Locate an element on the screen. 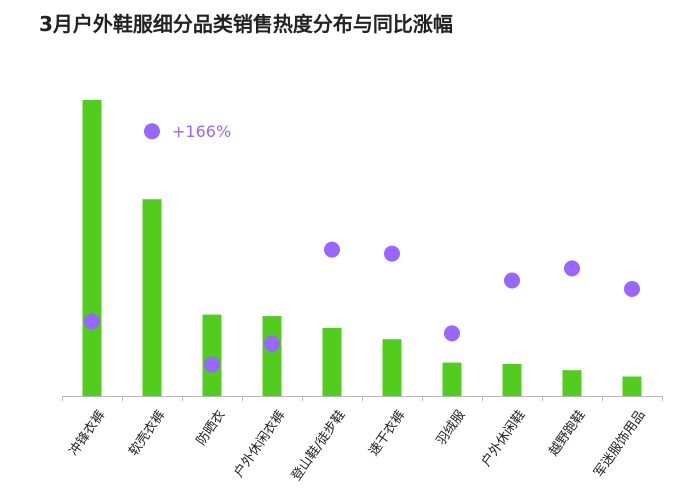 This screenshot has height=500, width=678. x-tick-label-5: 速干衣裤 is located at coordinates (387, 433).